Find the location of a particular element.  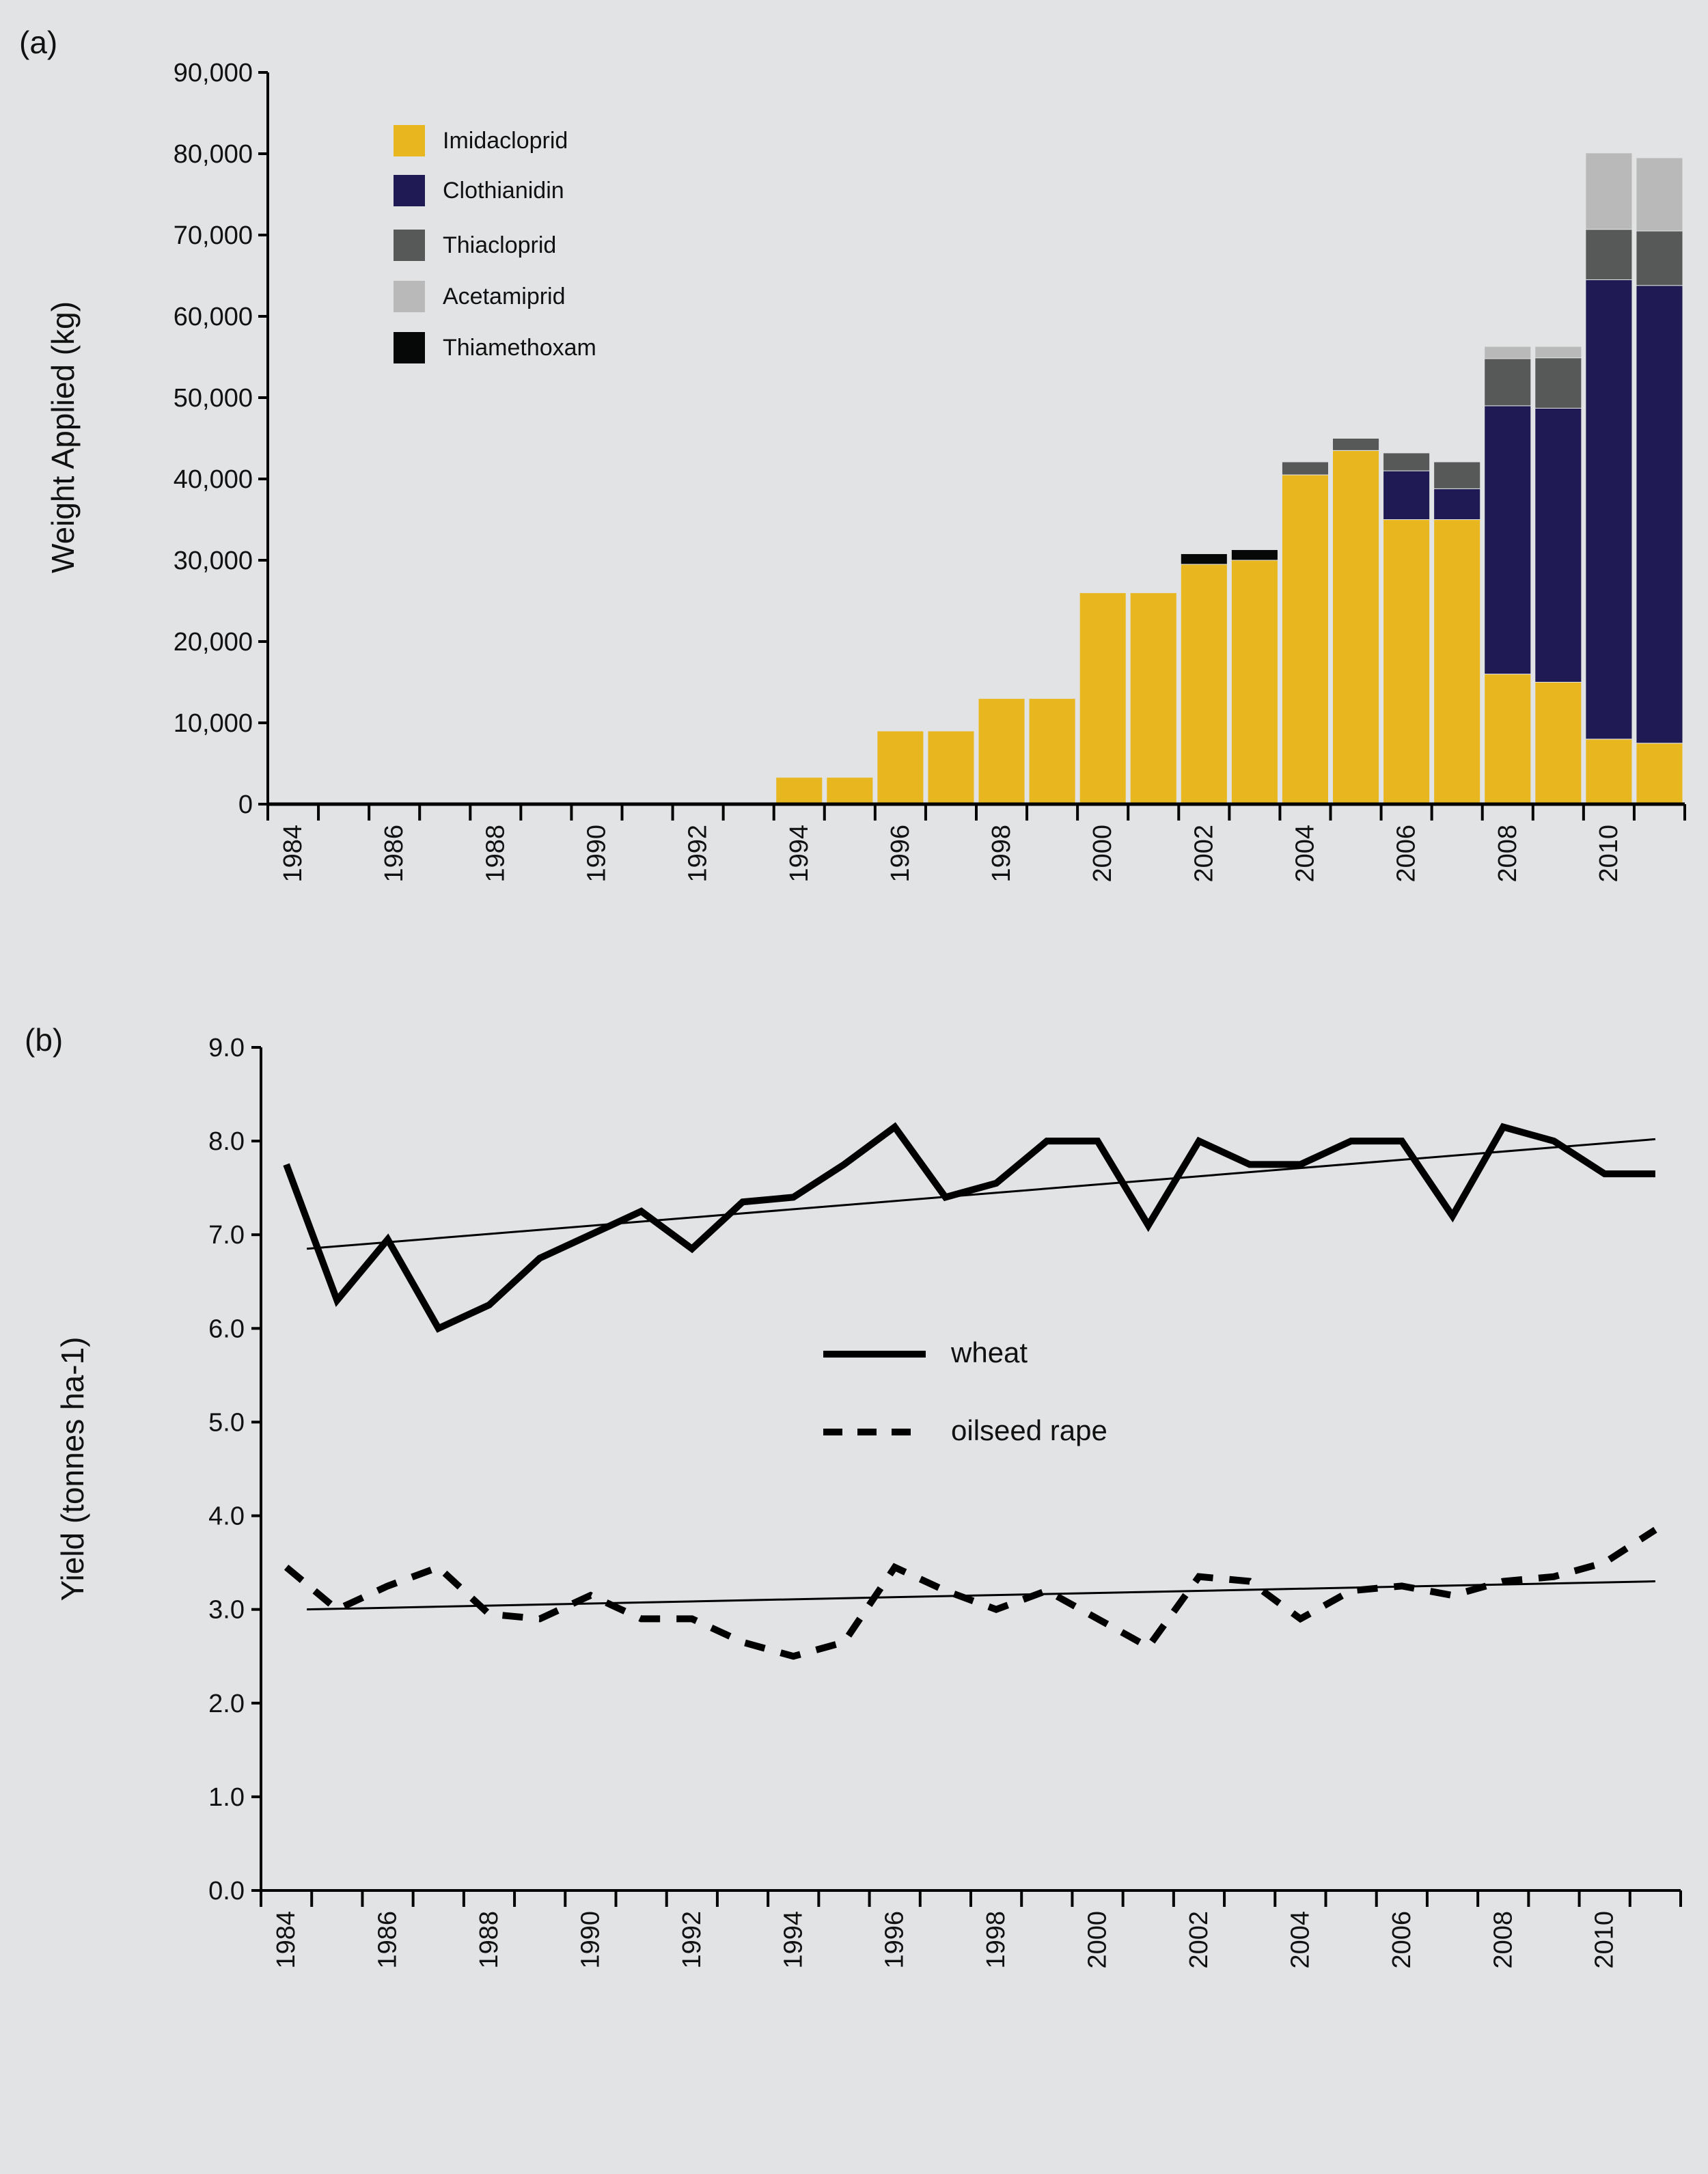

bar-imidacloprid-2007 is located at coordinates (1457, 662).